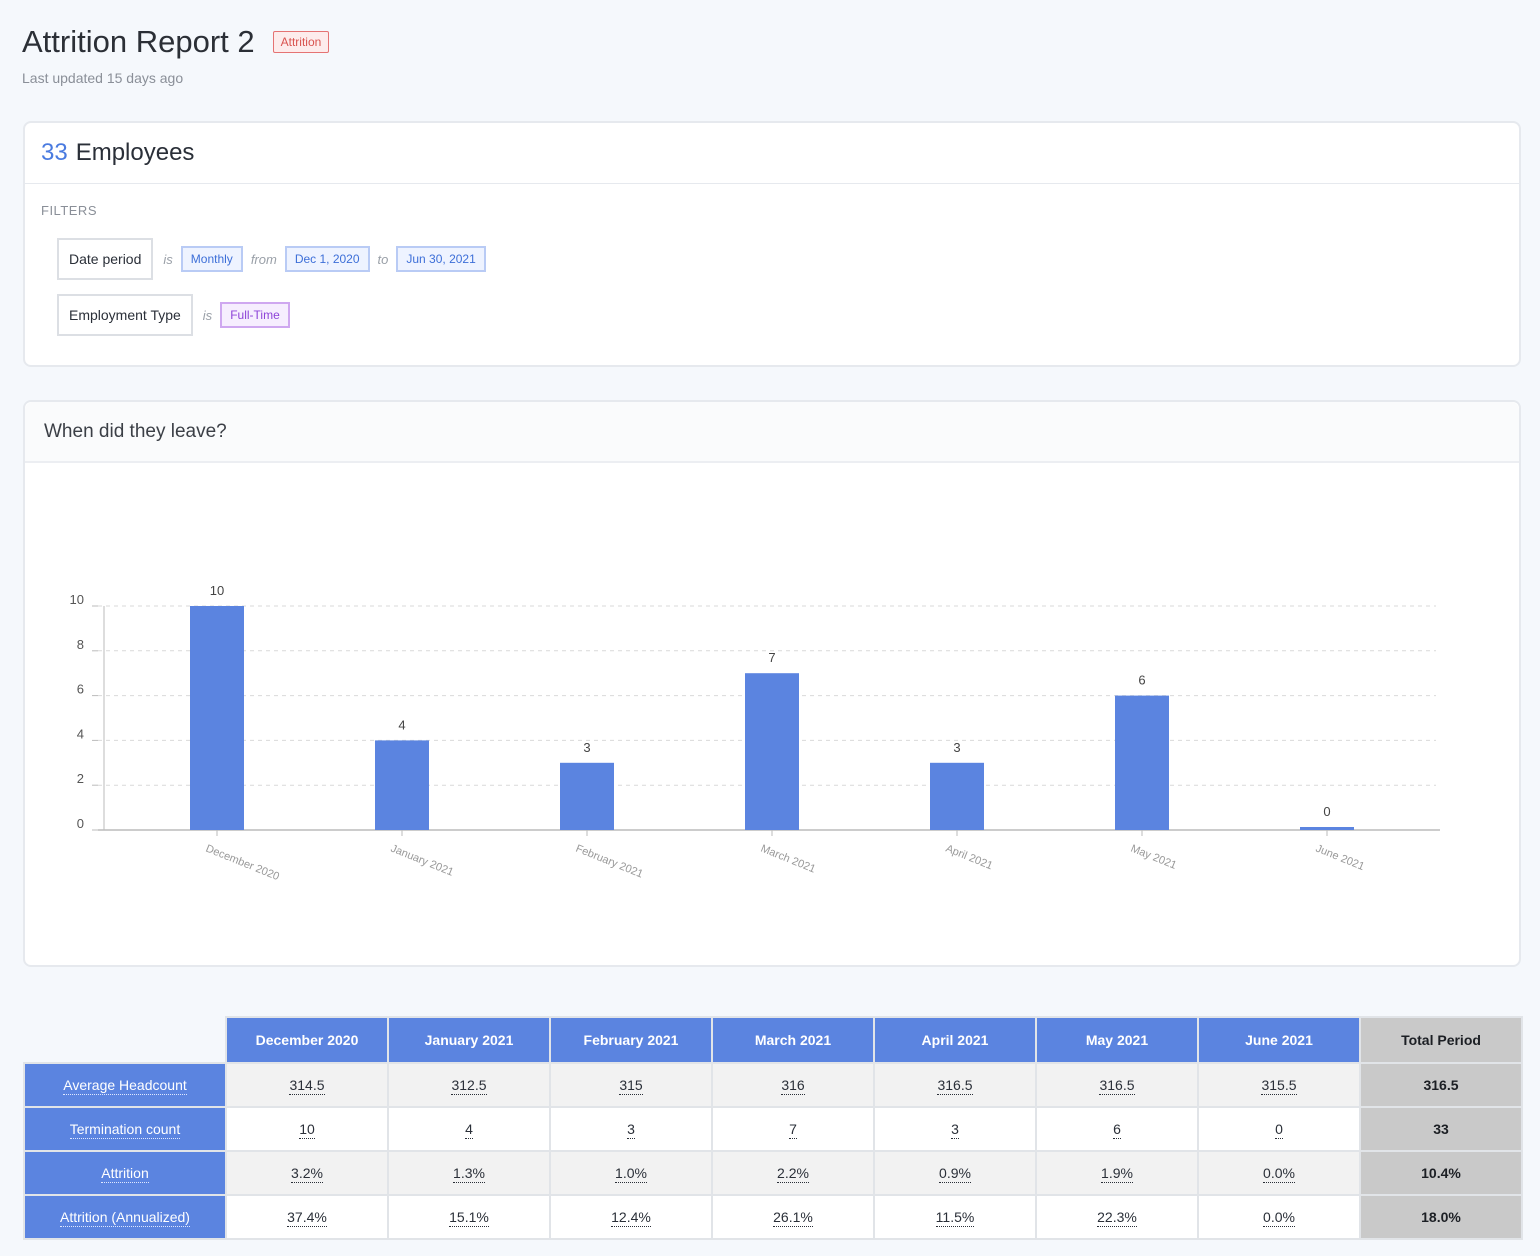  Describe the element at coordinates (631, 1174) in the screenshot. I see `cell-value: 1.0%` at that location.